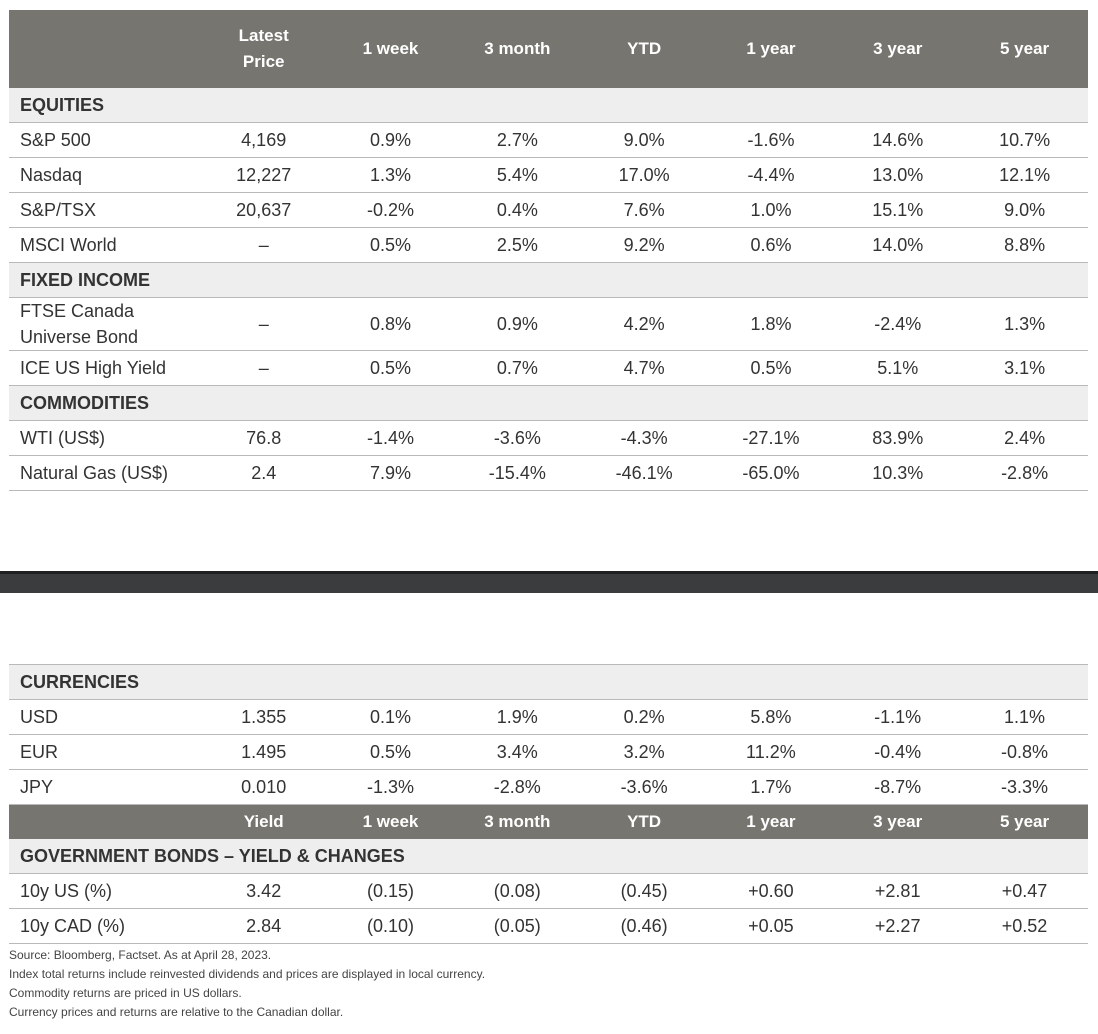 Image resolution: width=1098 pixels, height=1034 pixels. I want to click on cell: 15.1%, so click(898, 210).